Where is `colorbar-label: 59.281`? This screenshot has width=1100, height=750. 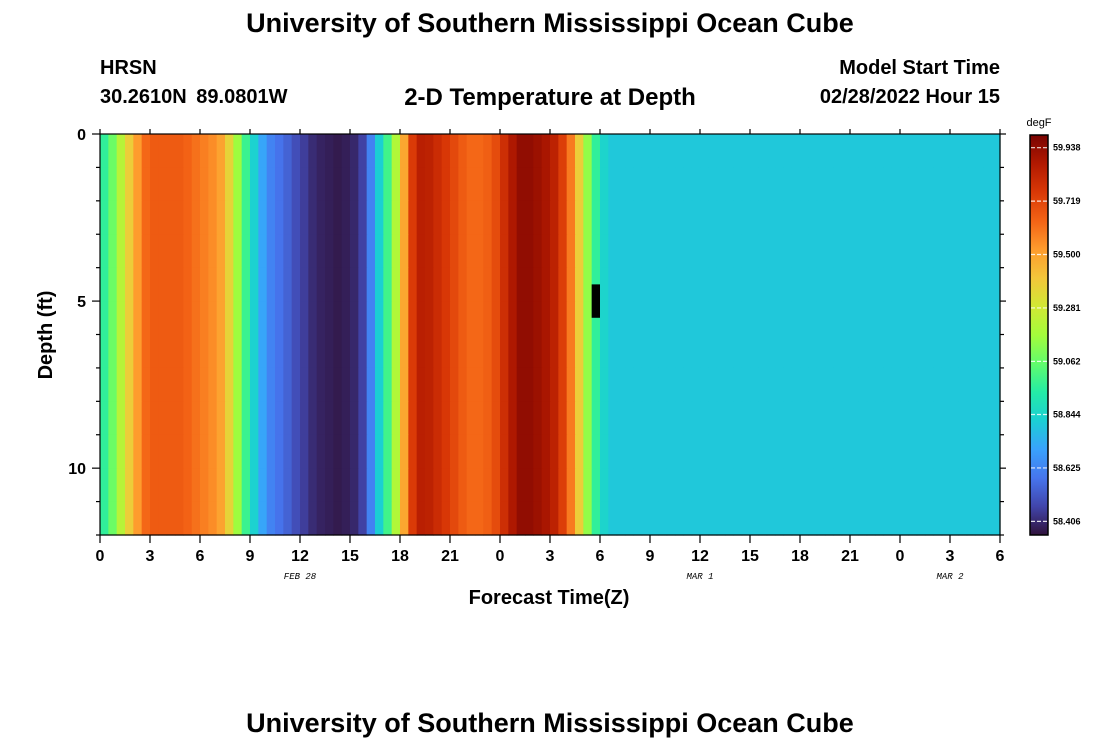 colorbar-label: 59.281 is located at coordinates (1067, 308).